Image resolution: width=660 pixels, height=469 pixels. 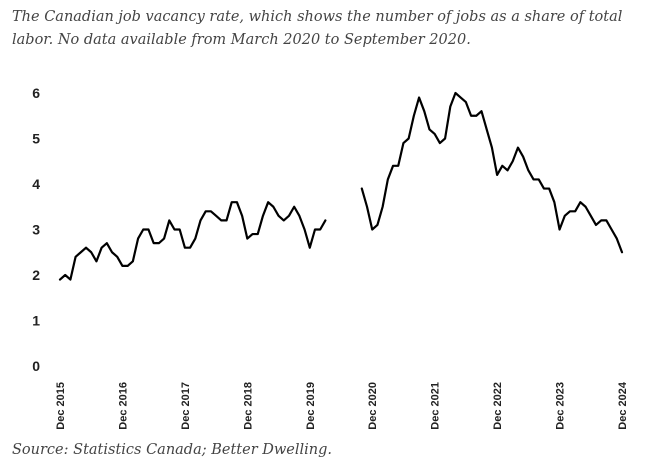 What do you see at coordinates (36, 275) in the screenshot?
I see `y-tick-label: 2` at bounding box center [36, 275].